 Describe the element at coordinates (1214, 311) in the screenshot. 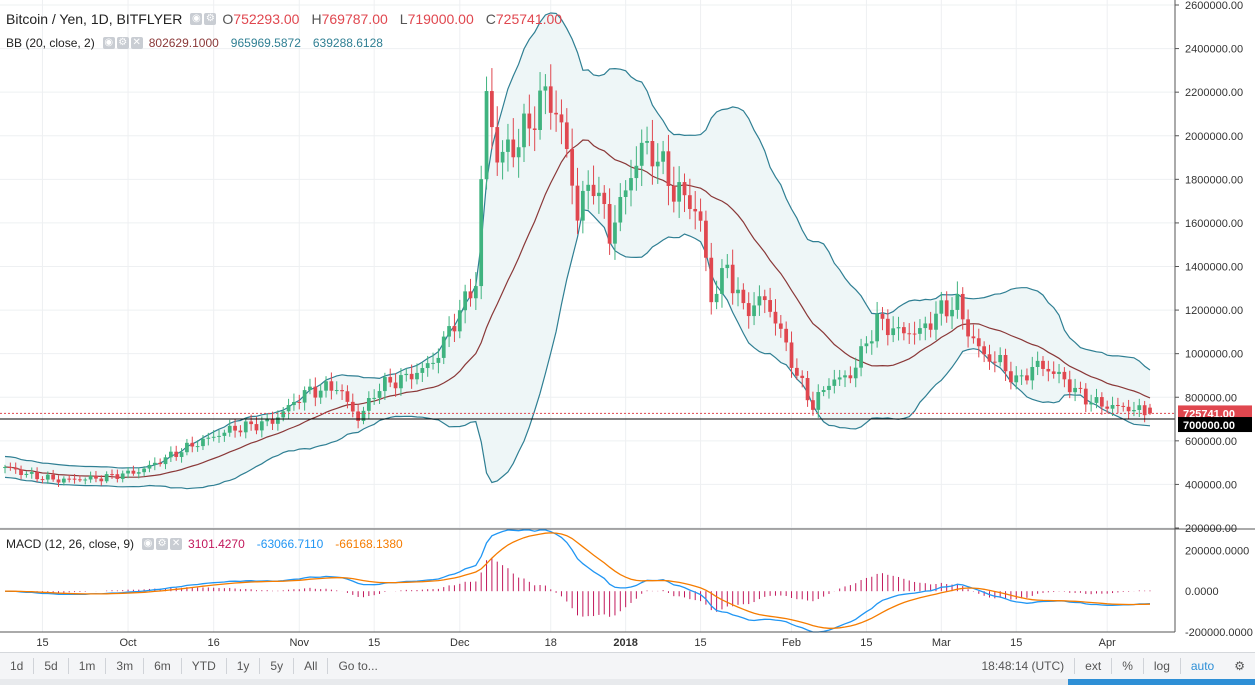

I see `price-tick-label: 1200000.00` at that location.